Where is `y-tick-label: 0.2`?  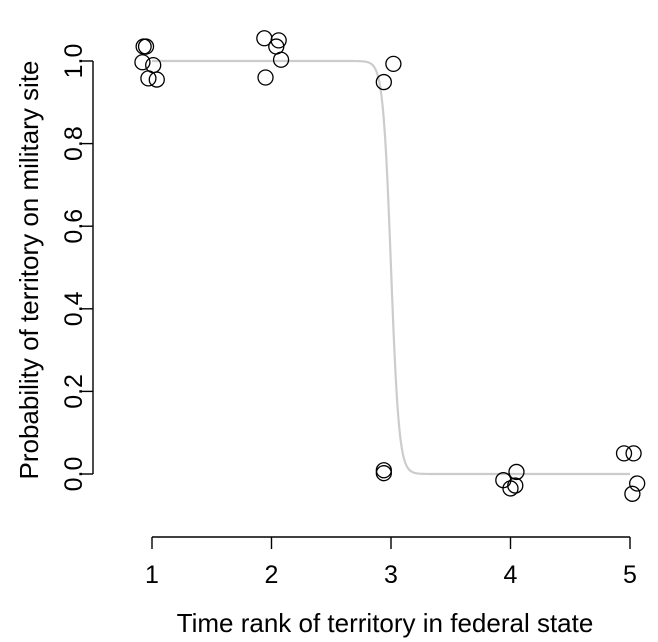
y-tick-label: 0.2 is located at coordinates (74, 391).